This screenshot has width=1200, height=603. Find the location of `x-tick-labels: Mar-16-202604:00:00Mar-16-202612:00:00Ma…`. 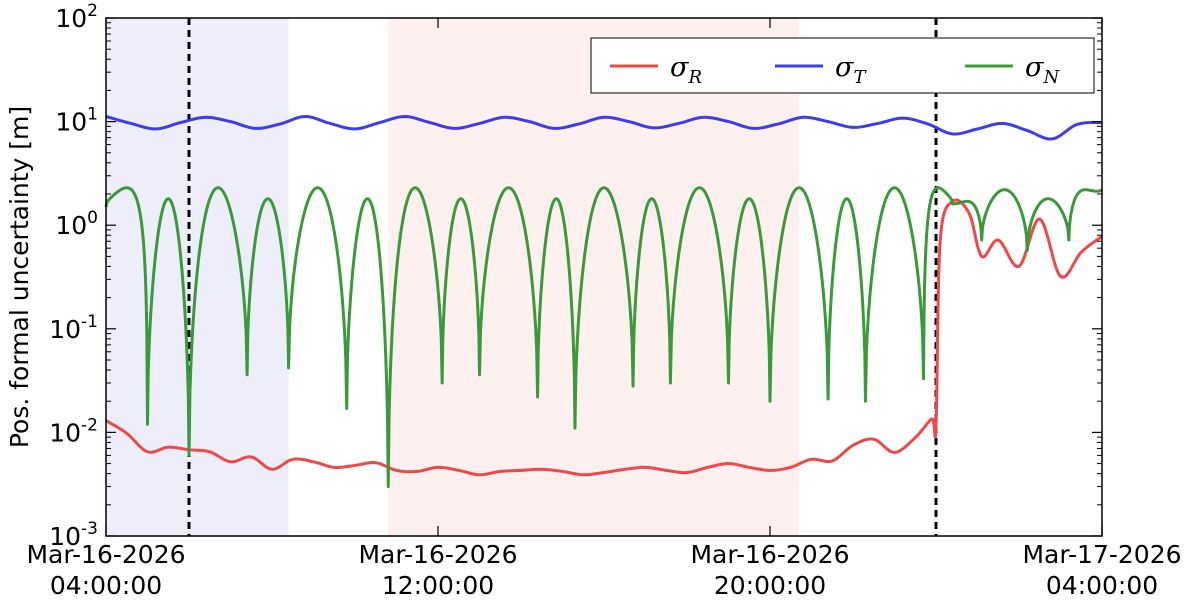

x-tick-labels: Mar-16-202604:00:00Mar-16-202612:00:00Ma… is located at coordinates (603, 570).